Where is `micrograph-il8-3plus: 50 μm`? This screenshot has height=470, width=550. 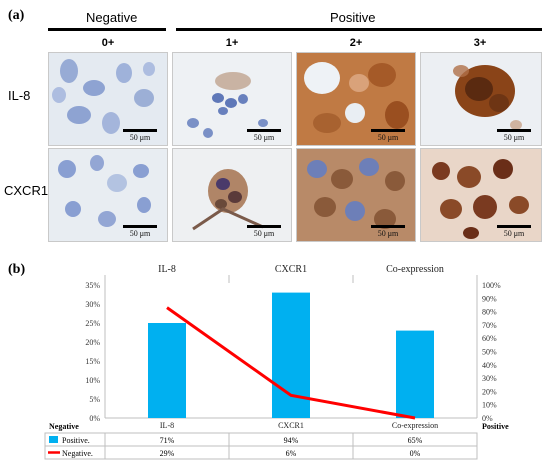
micrograph-il8-3plus: 50 μm is located at coordinates (481, 99).